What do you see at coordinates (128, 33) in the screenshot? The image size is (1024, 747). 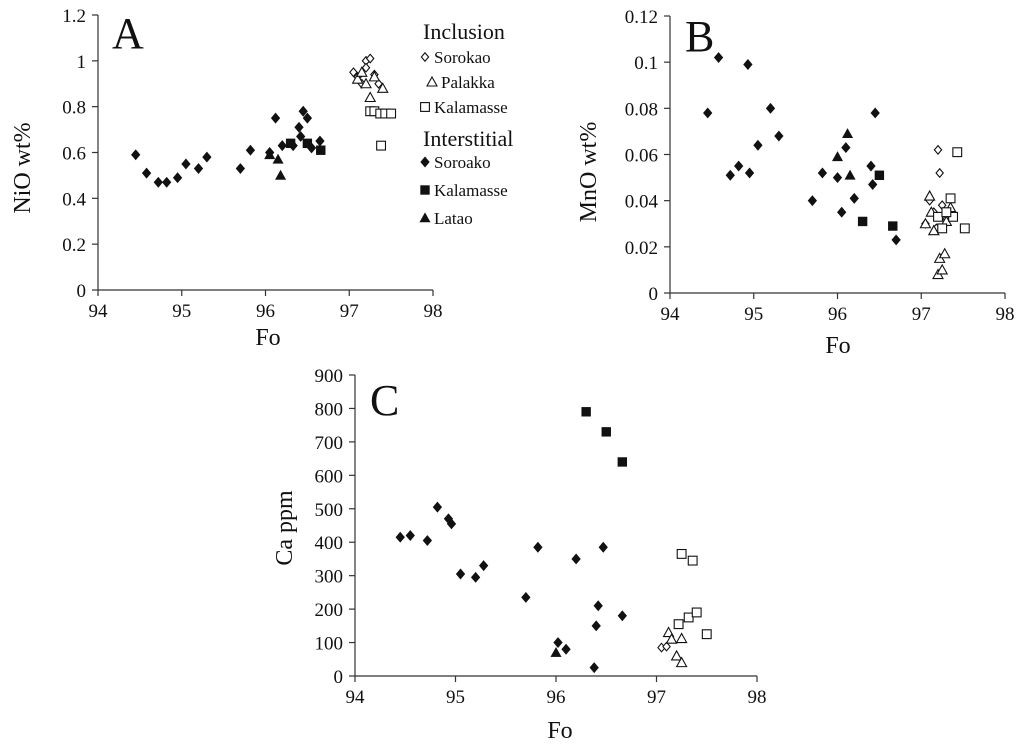 I see `panel-a-label: A` at bounding box center [128, 33].